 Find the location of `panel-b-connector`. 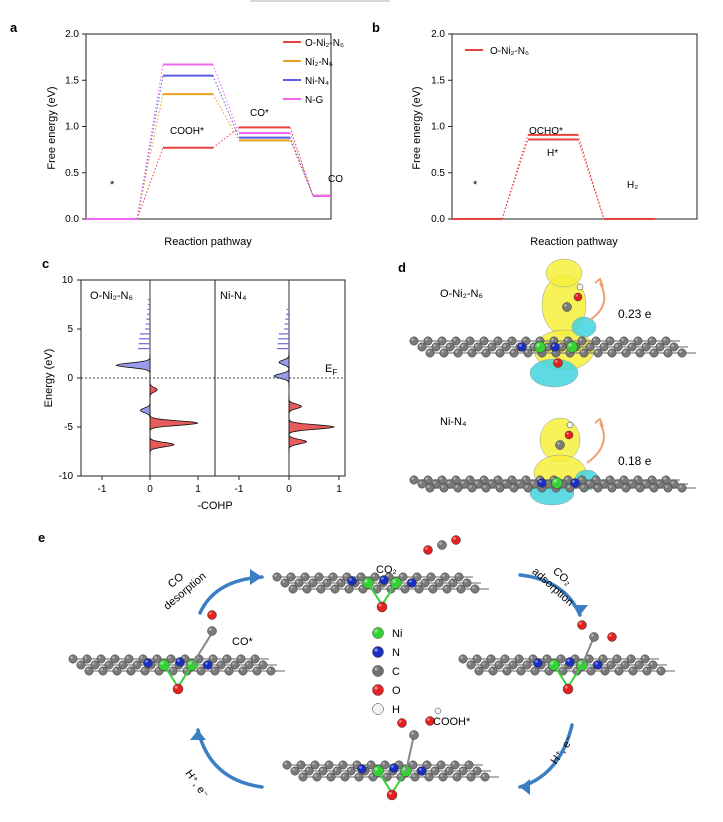

panel-b-connector is located at coordinates (591, 177).